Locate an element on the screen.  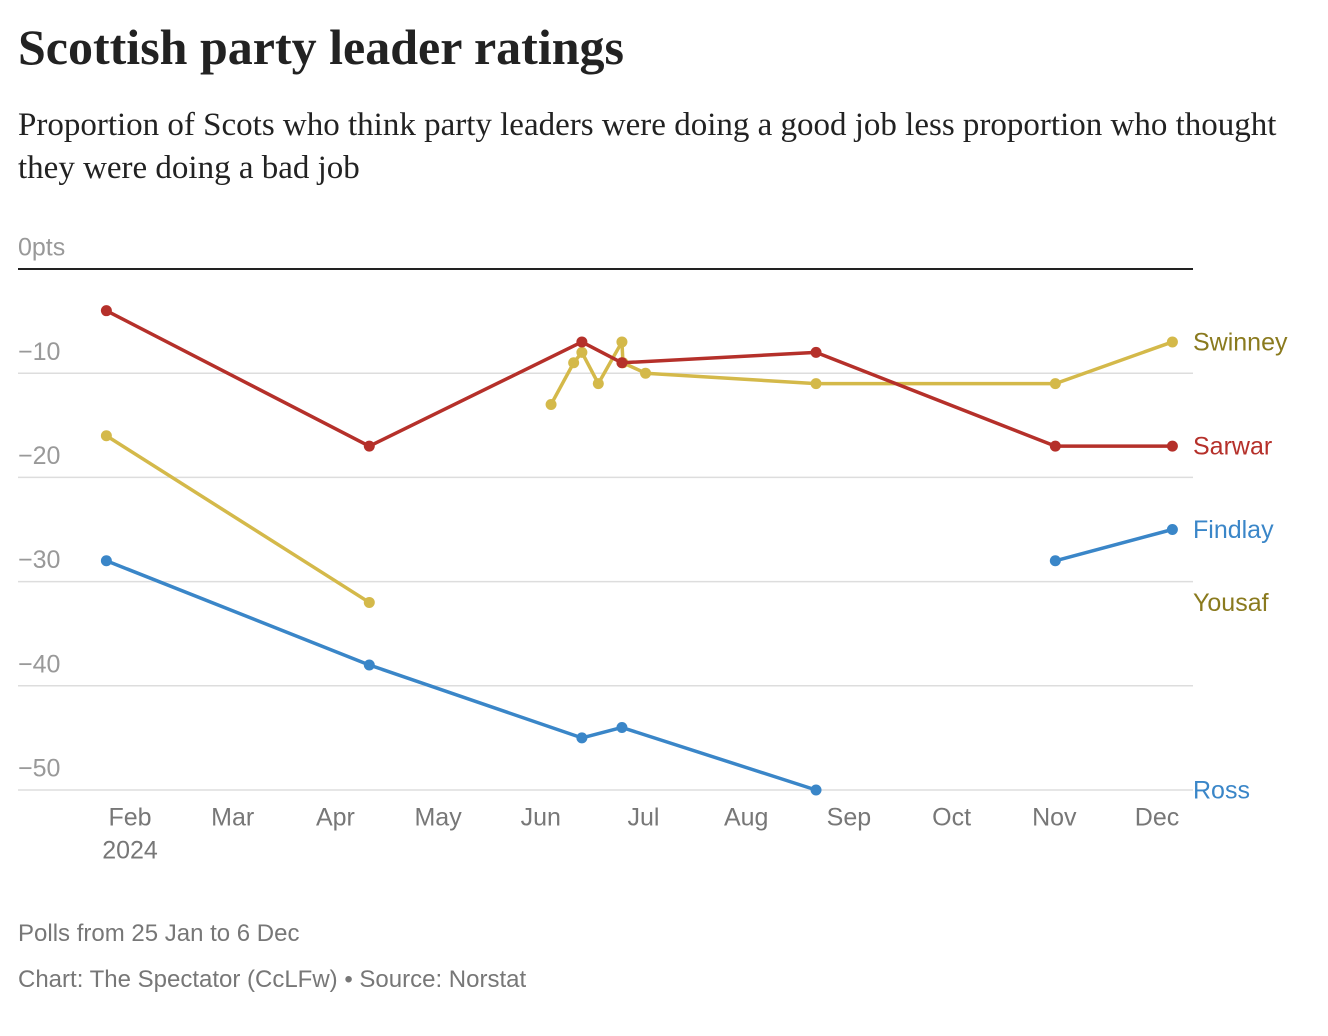
series-label: Ross is located at coordinates (1221, 791).